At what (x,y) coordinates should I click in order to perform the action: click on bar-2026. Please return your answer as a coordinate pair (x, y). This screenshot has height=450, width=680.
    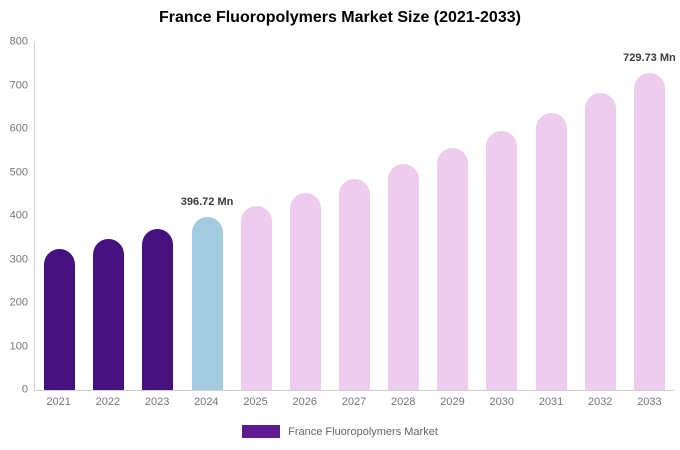
    Looking at the image, I should click on (305, 291).